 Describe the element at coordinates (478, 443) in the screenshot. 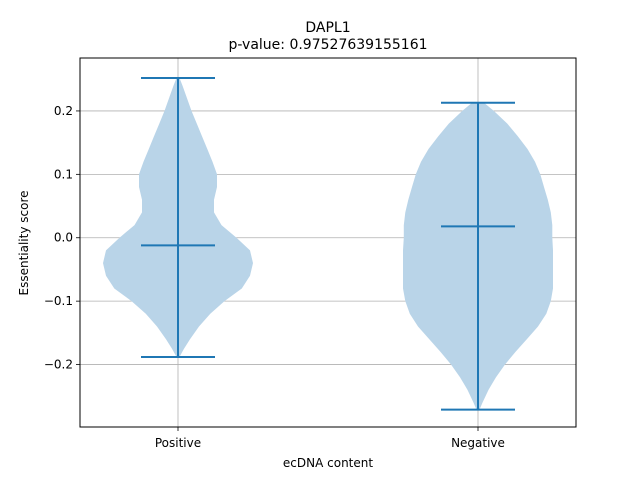

I see `x-tick-label: Negative` at that location.